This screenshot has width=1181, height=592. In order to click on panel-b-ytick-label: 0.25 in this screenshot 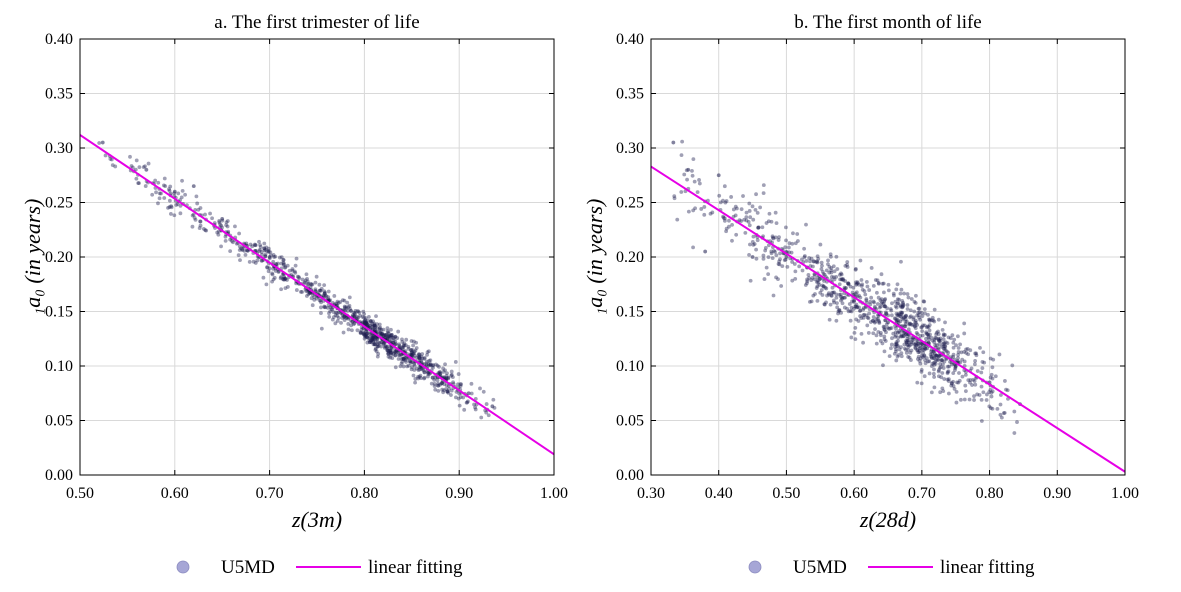, I will do `click(630, 203)`.